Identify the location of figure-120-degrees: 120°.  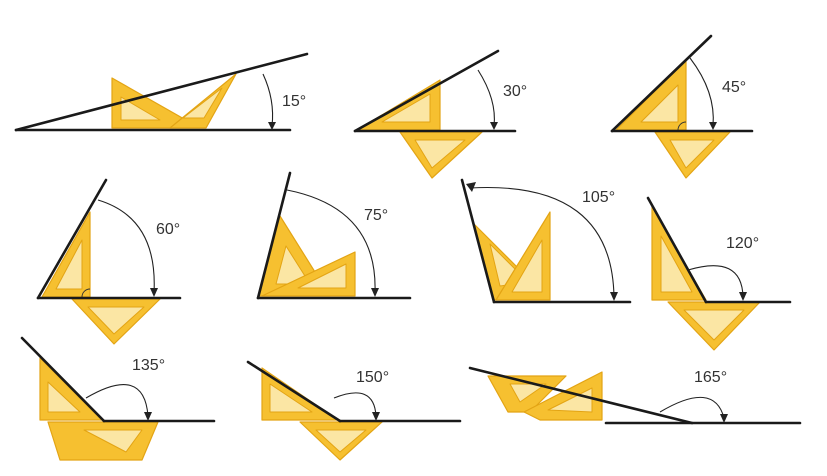
(719, 273).